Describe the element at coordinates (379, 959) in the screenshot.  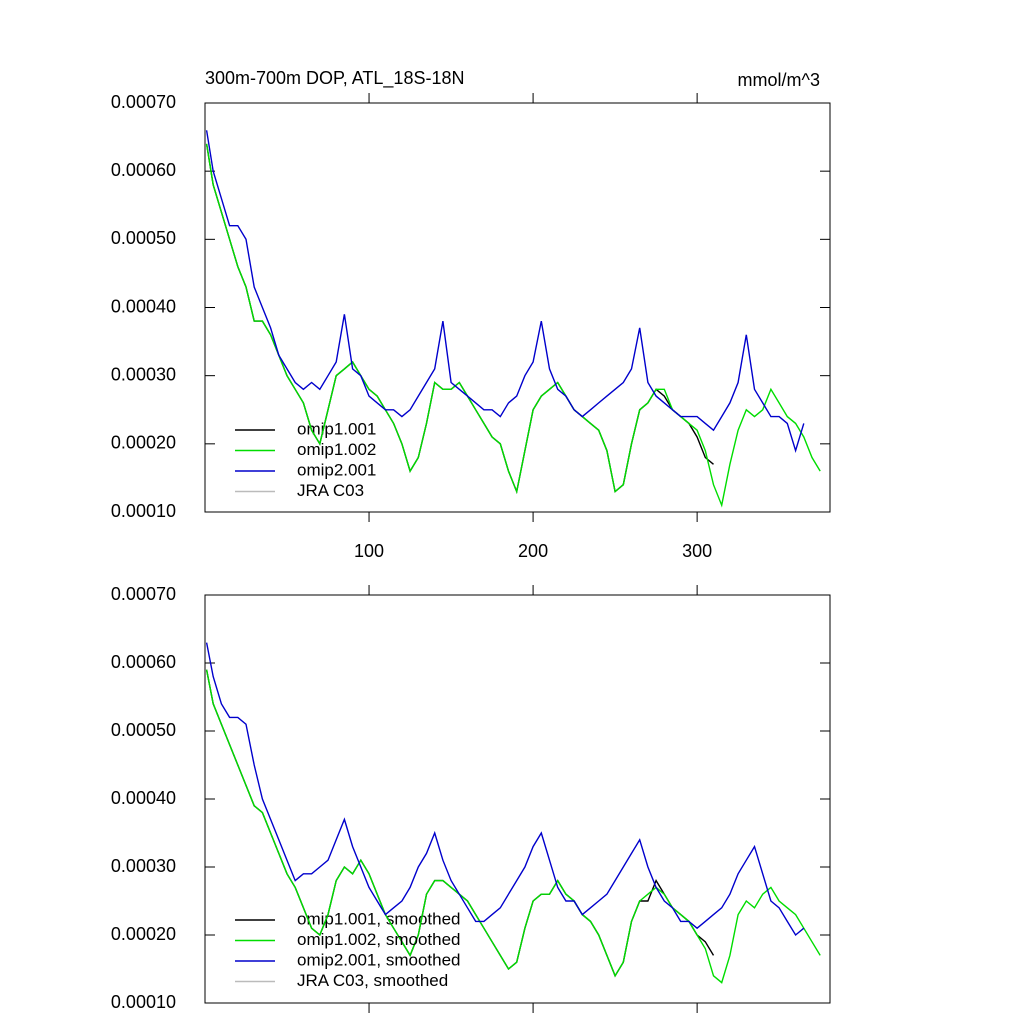
I see `legend-label: omip2.001, smoothed` at that location.